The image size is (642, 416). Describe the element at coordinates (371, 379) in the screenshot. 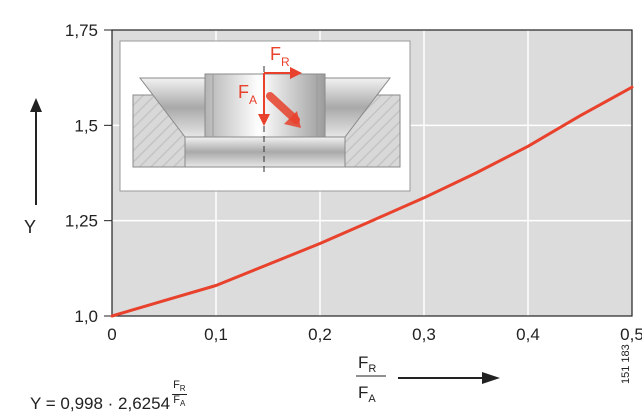

I see `x-axis-label: FR FA` at that location.